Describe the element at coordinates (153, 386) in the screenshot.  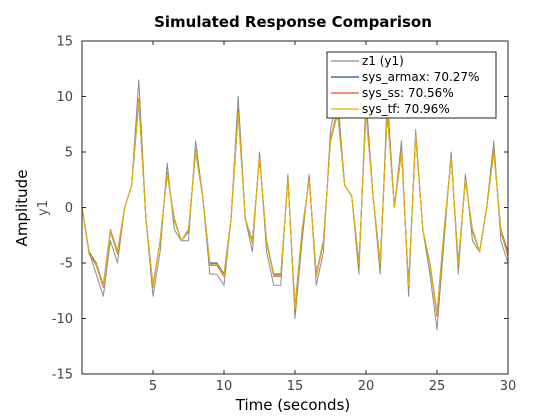
I see `x-tick-label: 5` at that location.